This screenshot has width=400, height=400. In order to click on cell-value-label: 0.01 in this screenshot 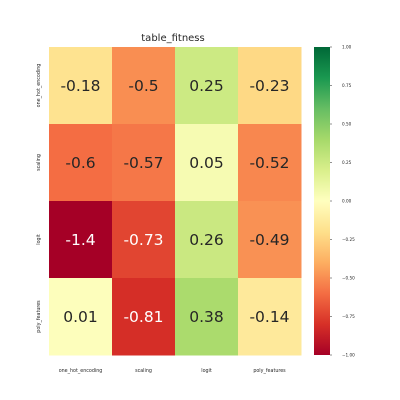, I will do `click(80, 317)`.